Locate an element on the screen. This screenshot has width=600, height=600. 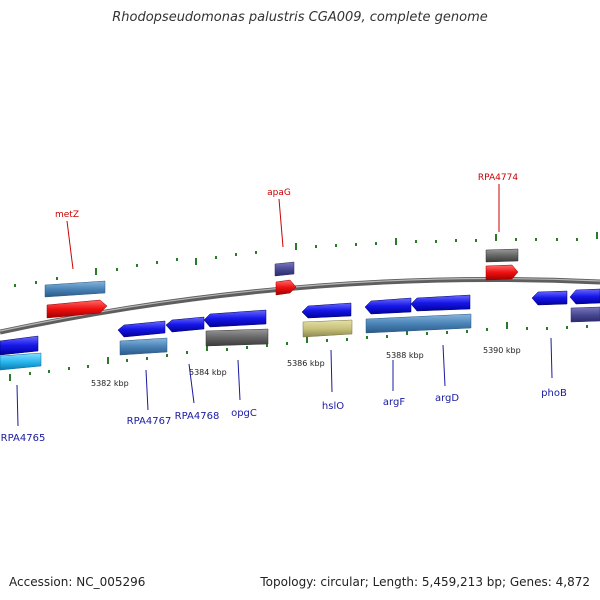
gene-rpa4768-arrow is located at coordinates (185, 324).